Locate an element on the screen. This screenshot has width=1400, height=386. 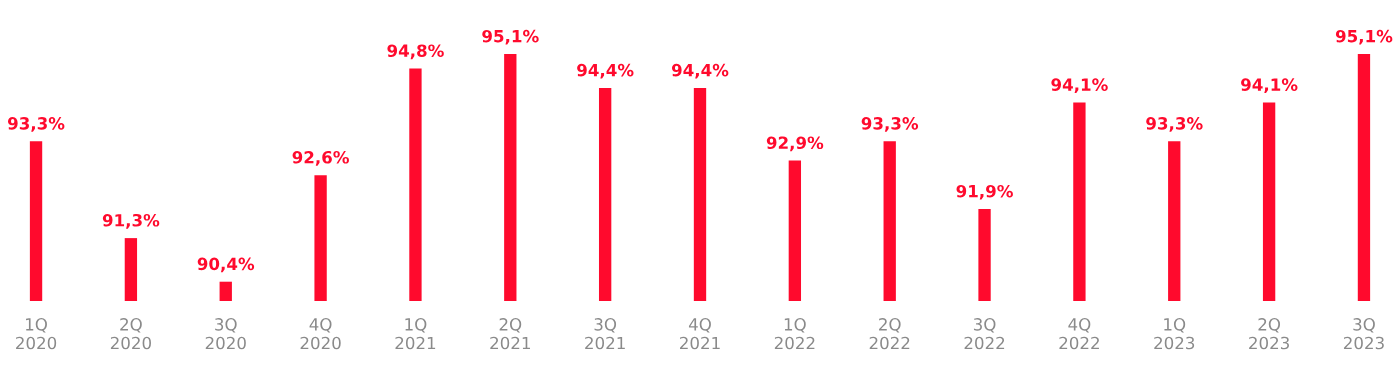
x-tick-label: 3Q 2021 is located at coordinates (605, 334).